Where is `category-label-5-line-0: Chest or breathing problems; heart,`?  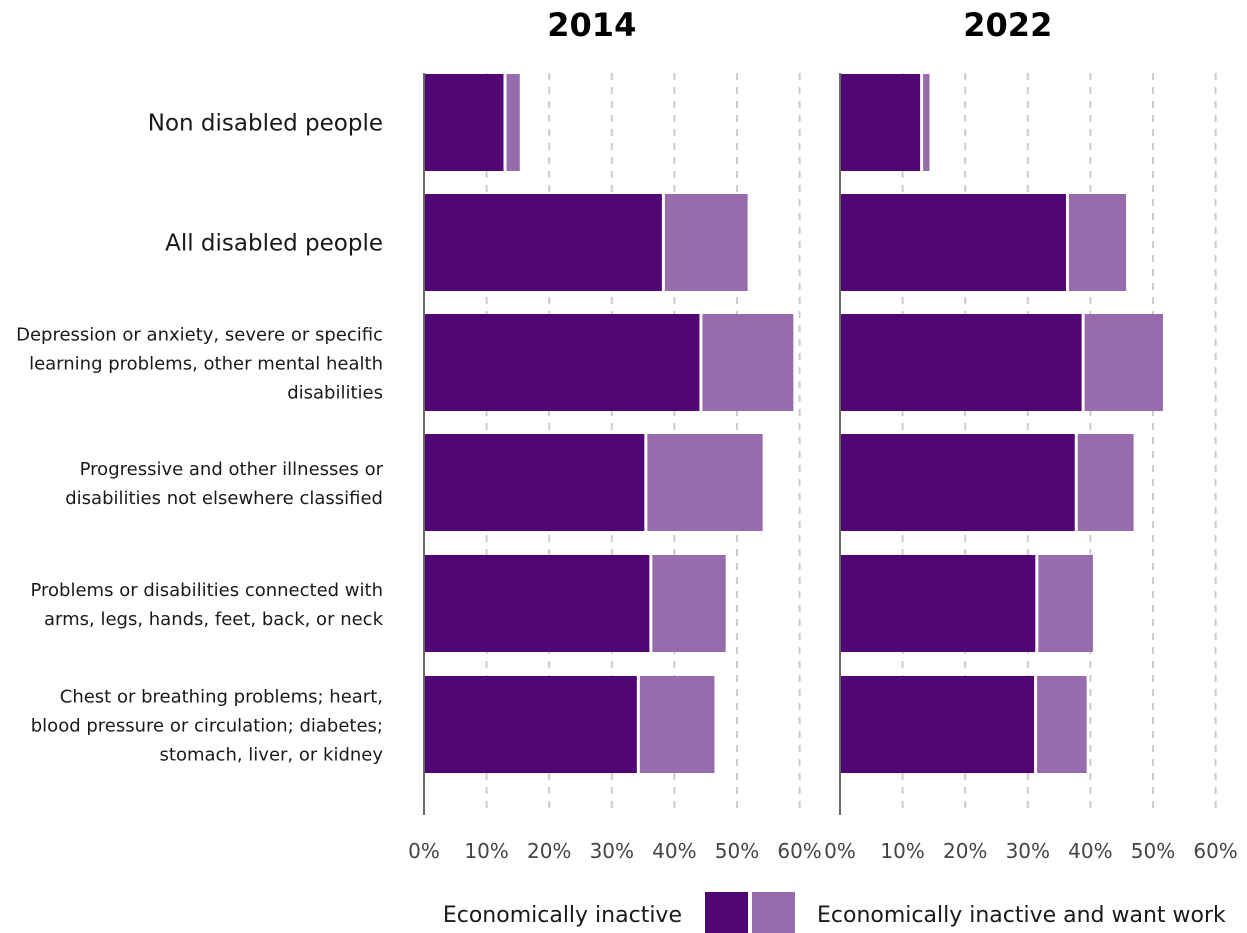 category-label-5-line-0: Chest or breathing problems; heart, is located at coordinates (221, 697).